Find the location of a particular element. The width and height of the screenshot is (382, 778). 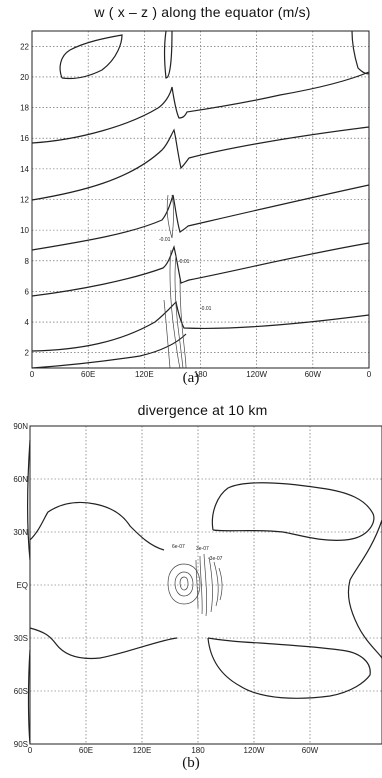

y-tick-label: 18 is located at coordinates (24, 108).